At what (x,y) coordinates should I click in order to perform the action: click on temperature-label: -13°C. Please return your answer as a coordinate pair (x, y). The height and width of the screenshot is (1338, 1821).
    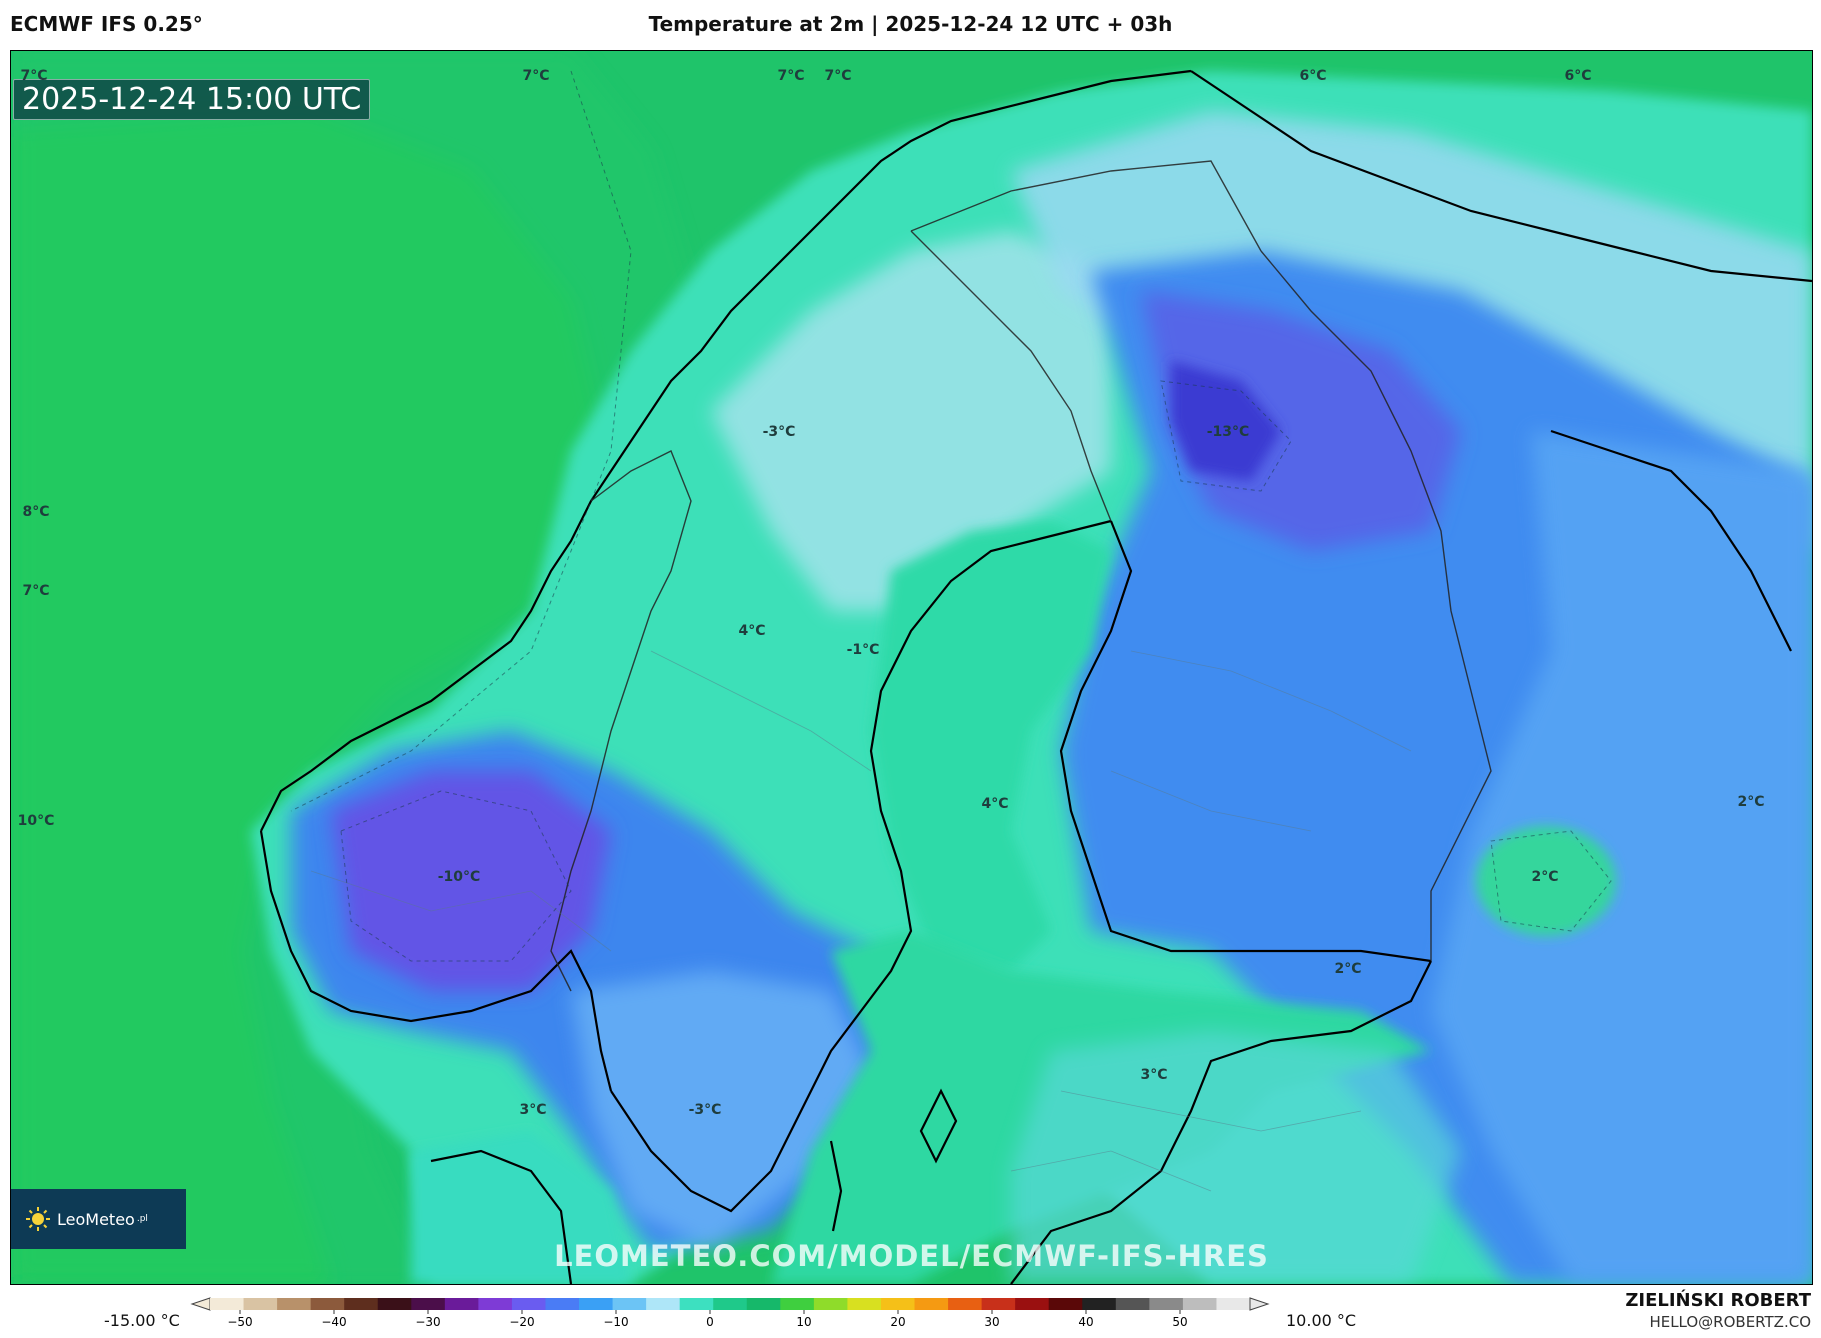
    Looking at the image, I should click on (1228, 432).